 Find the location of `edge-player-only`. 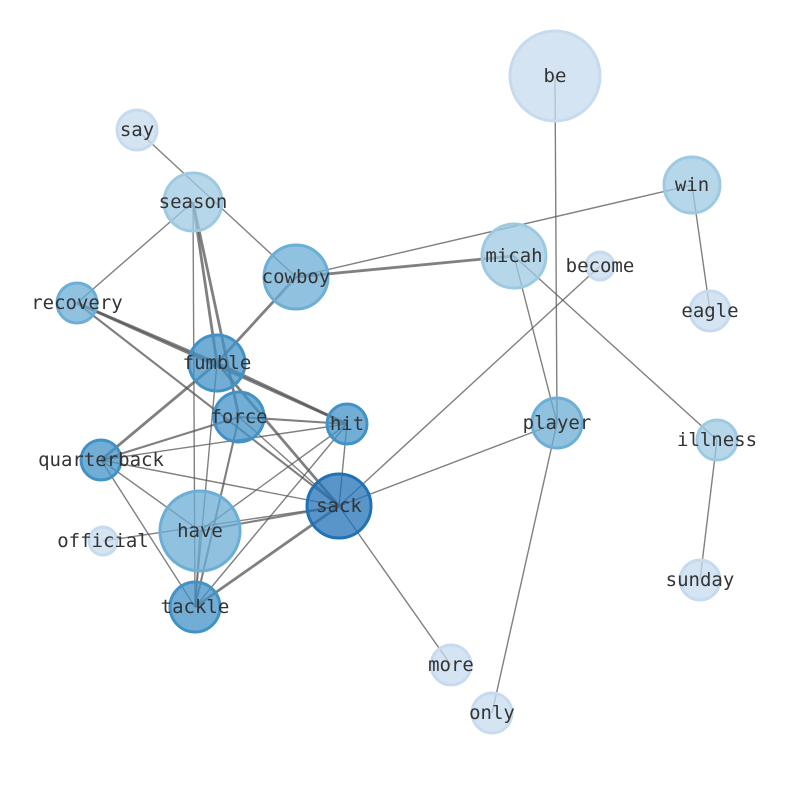

edge-player-only is located at coordinates (524, 568).